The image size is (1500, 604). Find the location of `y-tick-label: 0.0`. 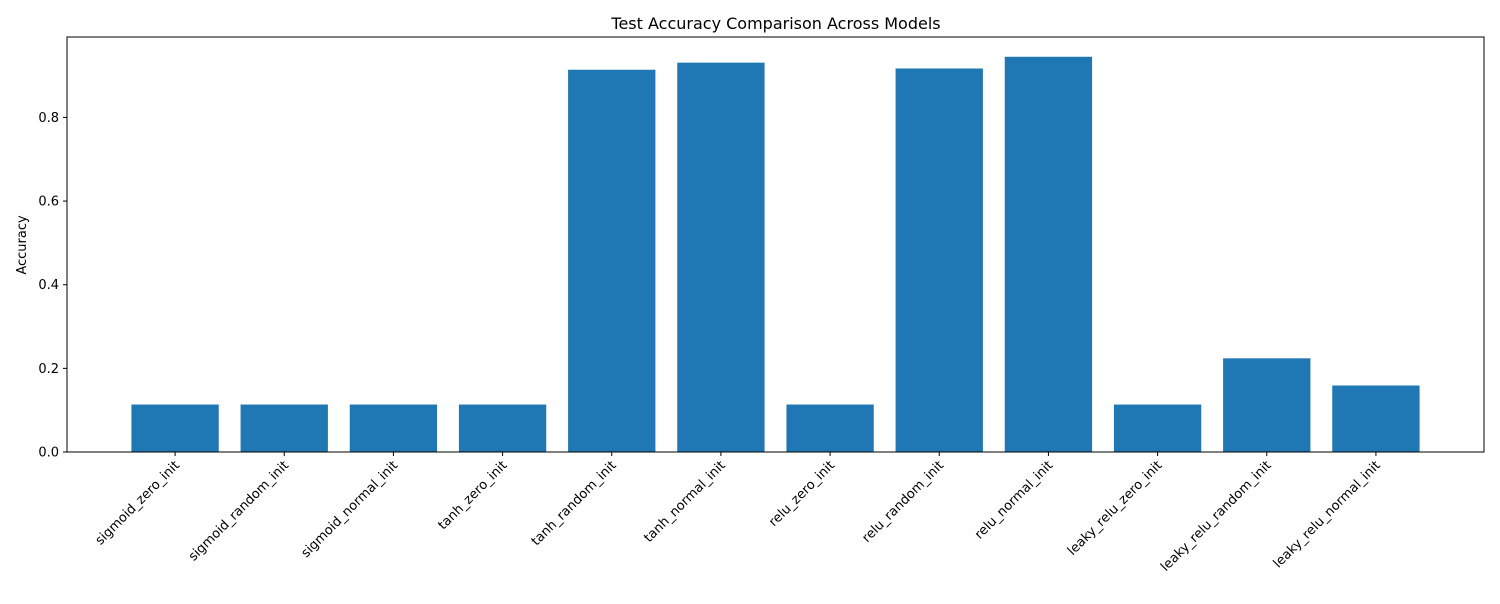

y-tick-label: 0.0 is located at coordinates (48, 453).